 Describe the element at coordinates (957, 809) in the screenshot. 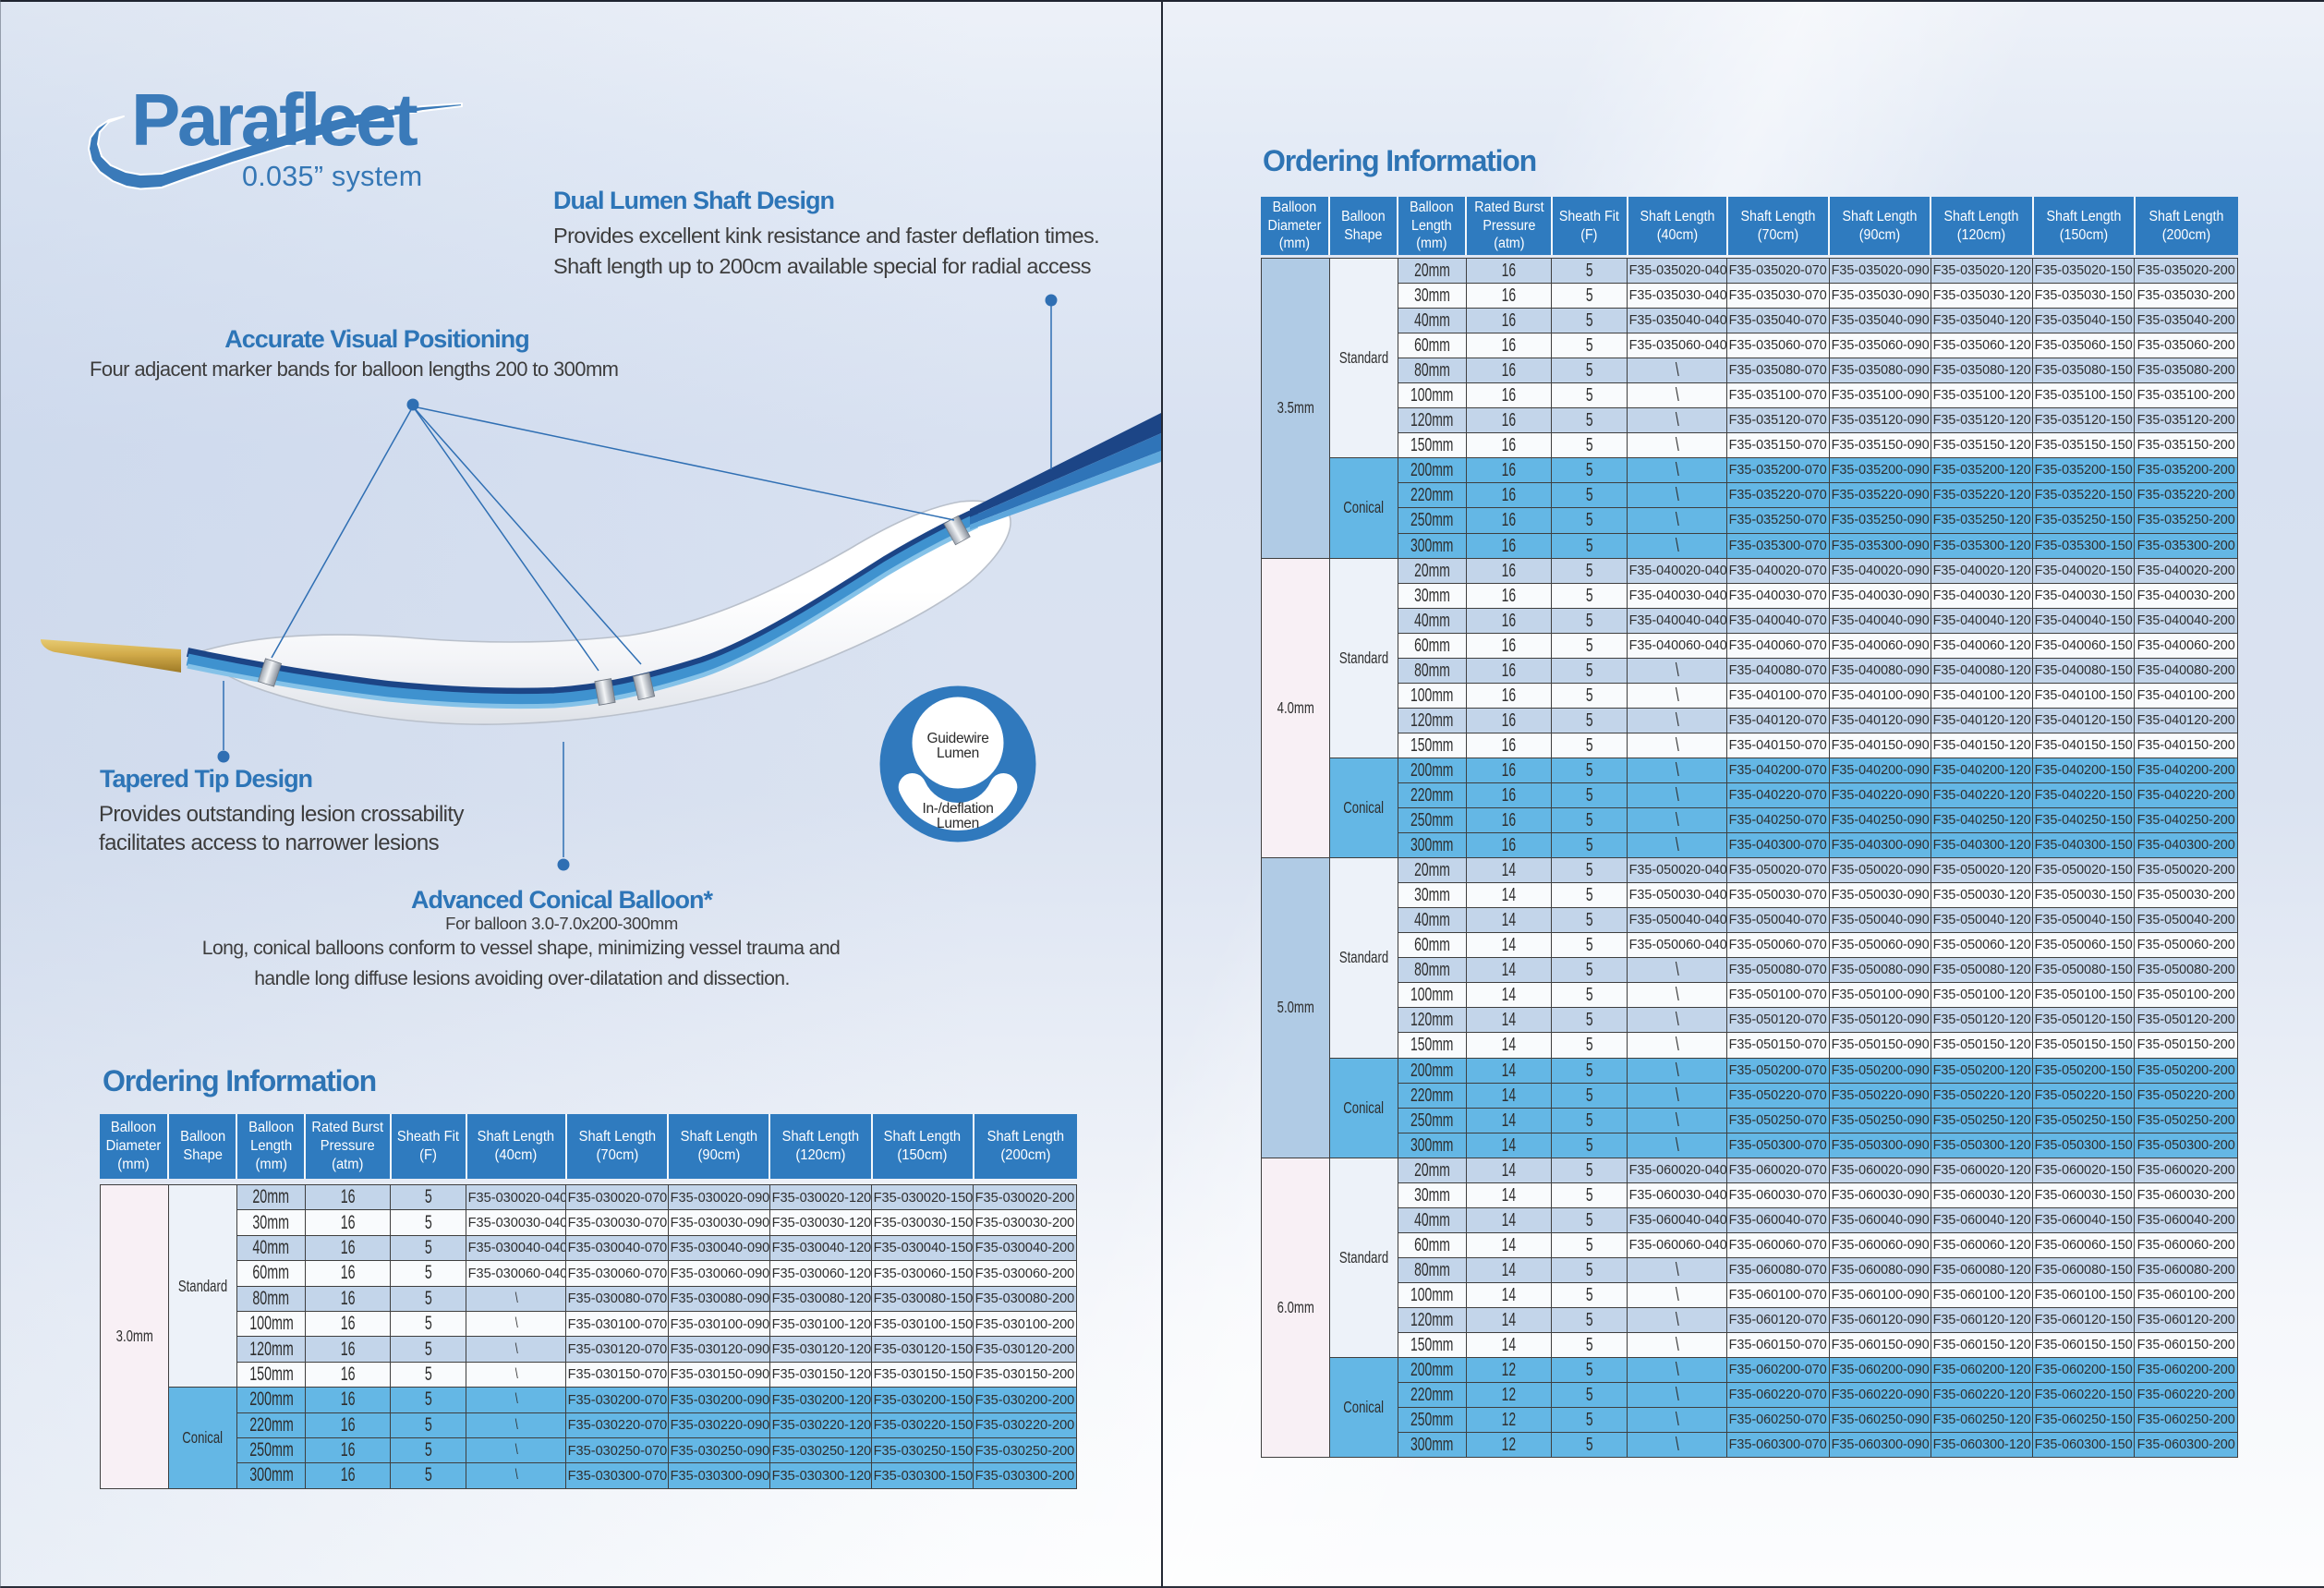

I see `svg-text: In-/deflation` at that location.